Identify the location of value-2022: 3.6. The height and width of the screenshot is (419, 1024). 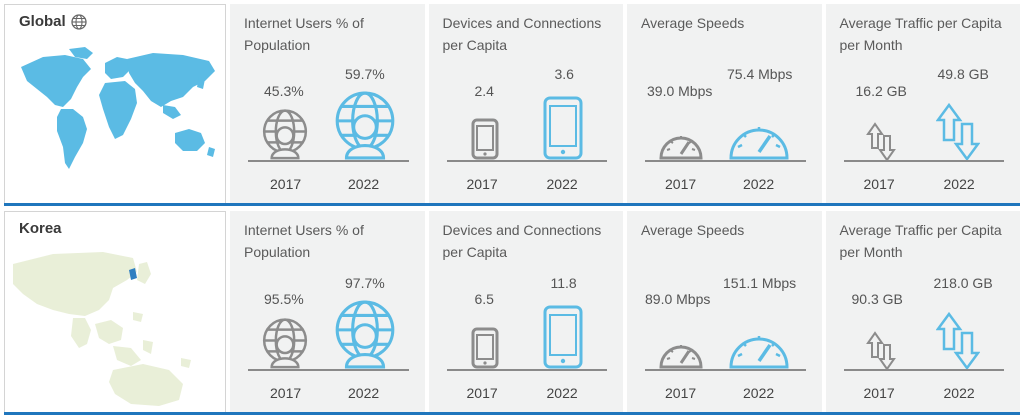
(564, 74).